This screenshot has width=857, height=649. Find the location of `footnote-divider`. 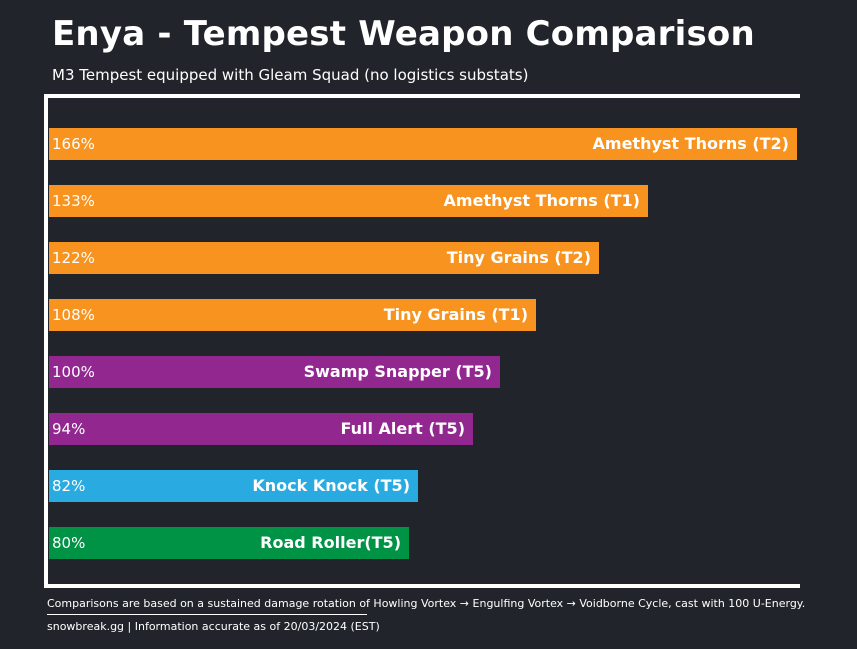

footnote-divider is located at coordinates (207, 614).